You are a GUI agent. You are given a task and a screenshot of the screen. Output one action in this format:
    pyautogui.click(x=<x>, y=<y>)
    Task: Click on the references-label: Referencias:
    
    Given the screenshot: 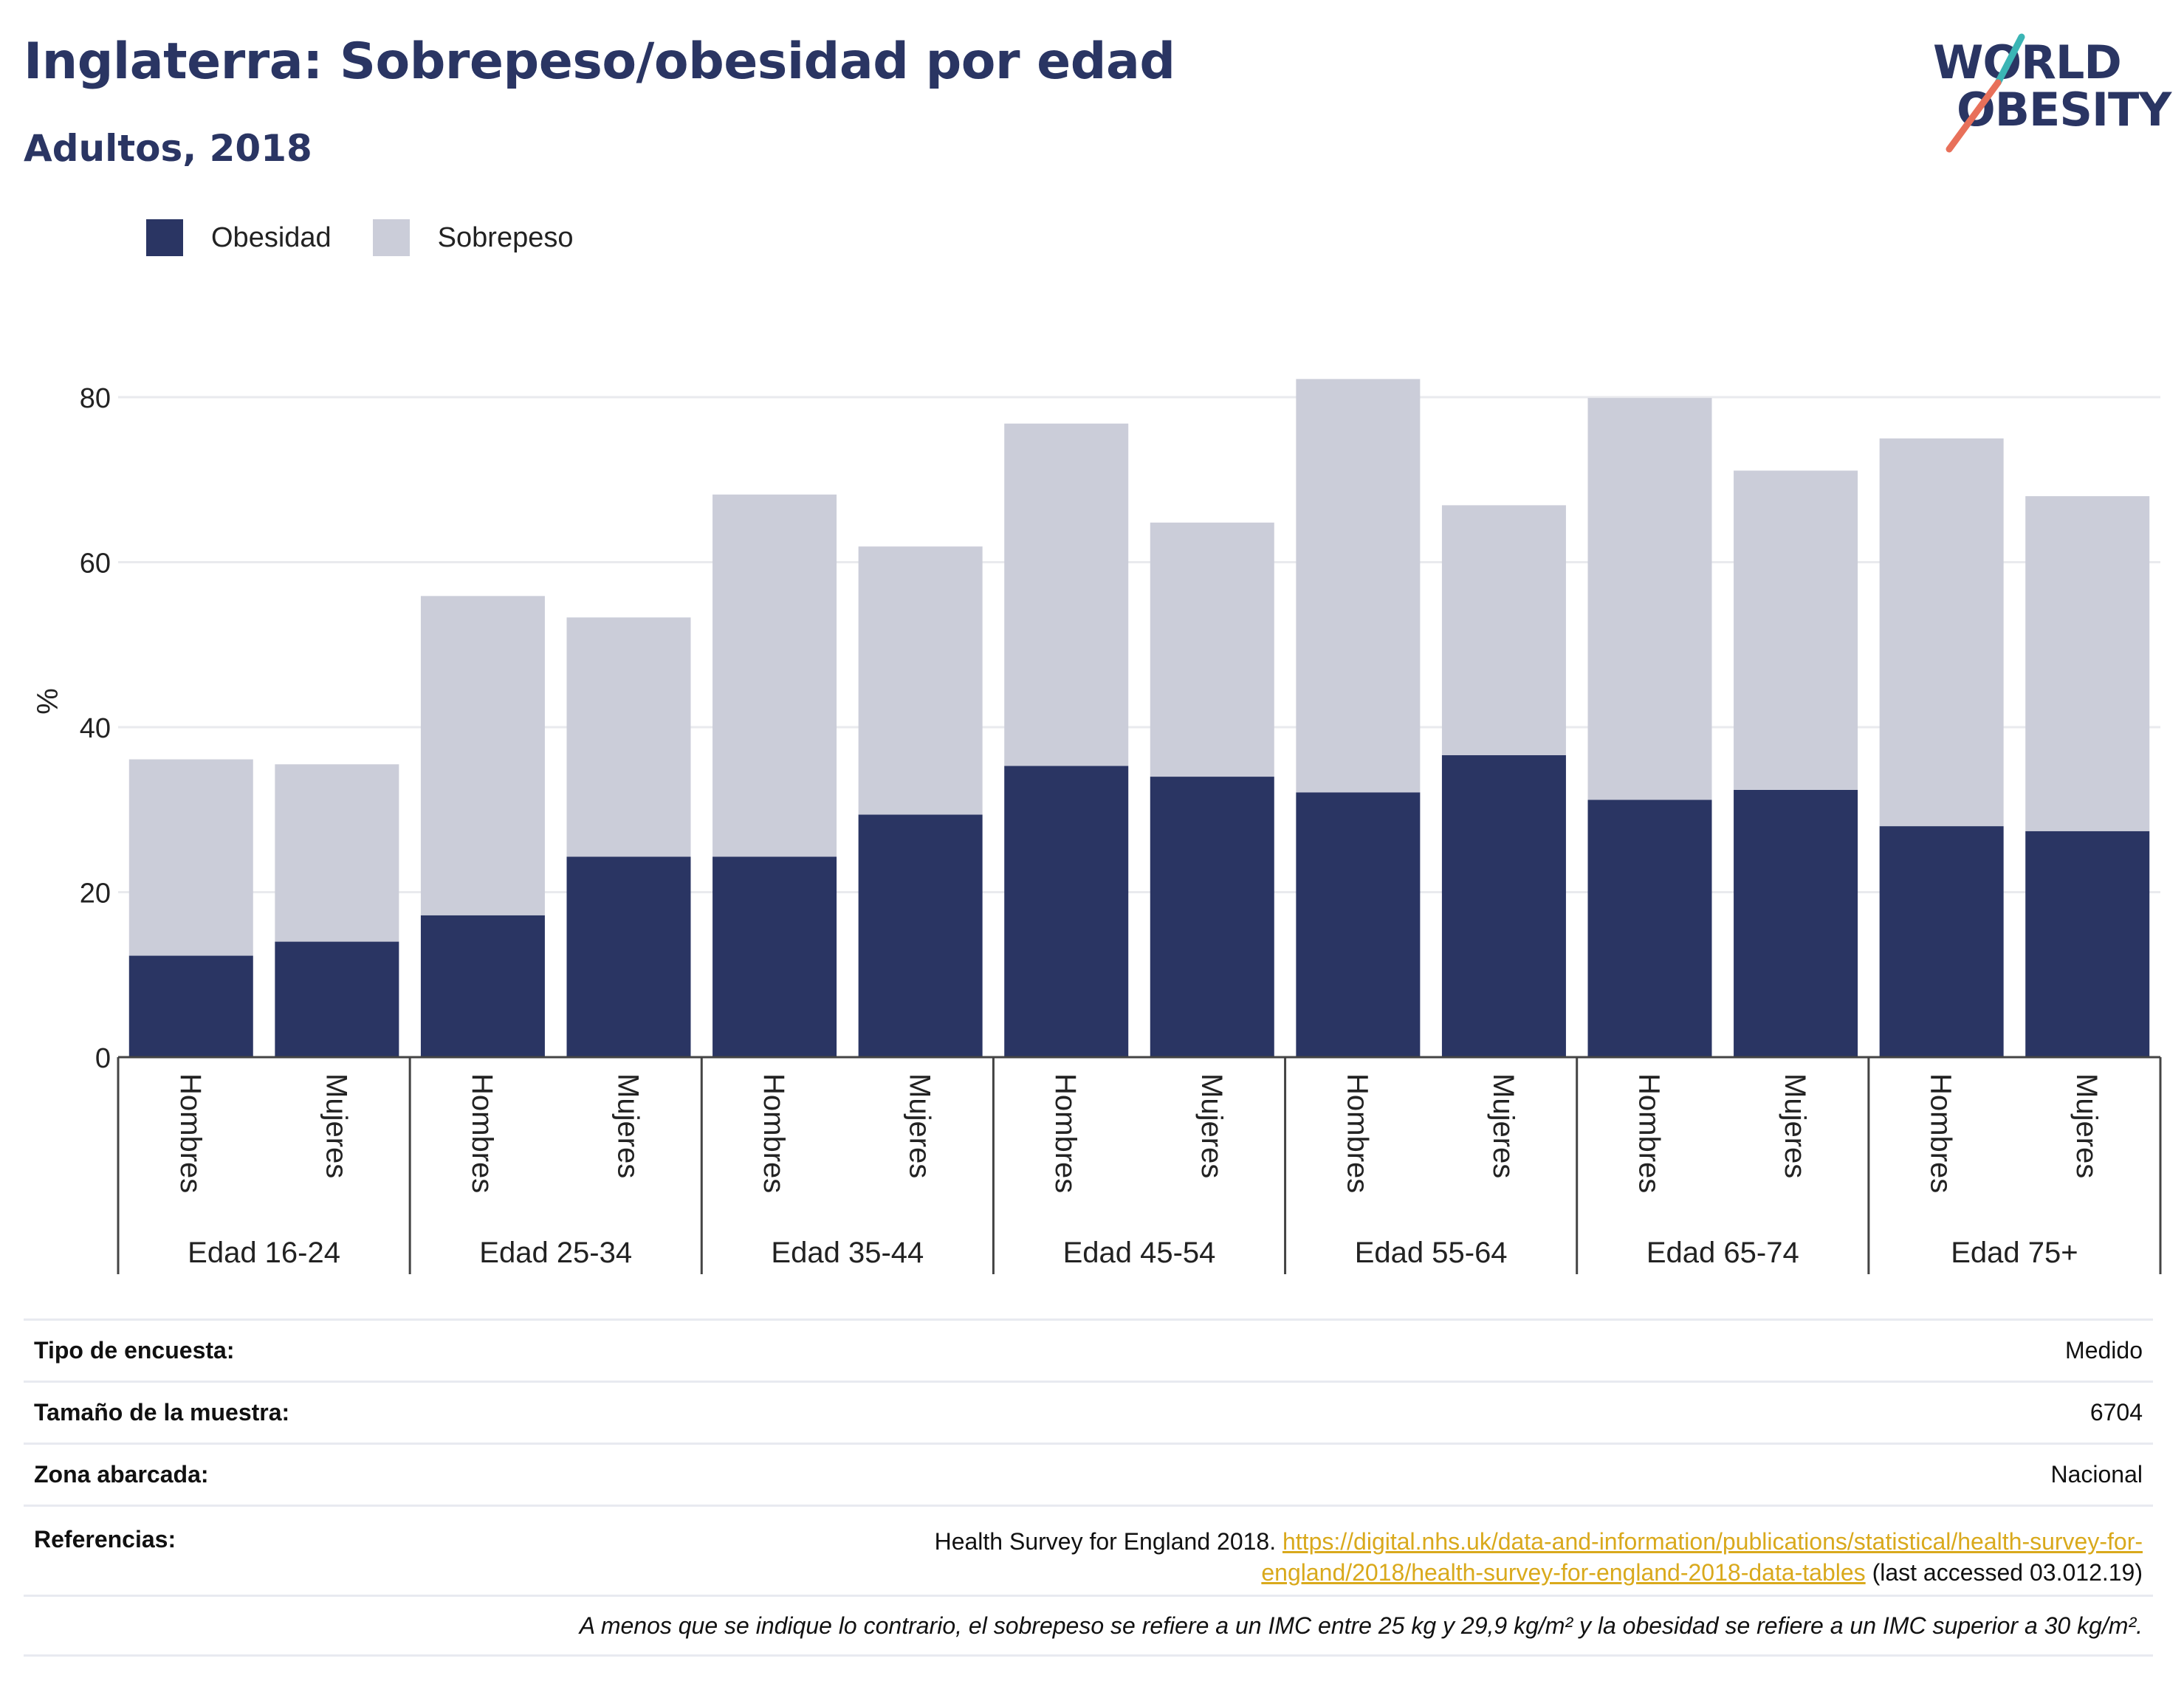 What is the action you would take?
    pyautogui.click(x=105, y=1539)
    